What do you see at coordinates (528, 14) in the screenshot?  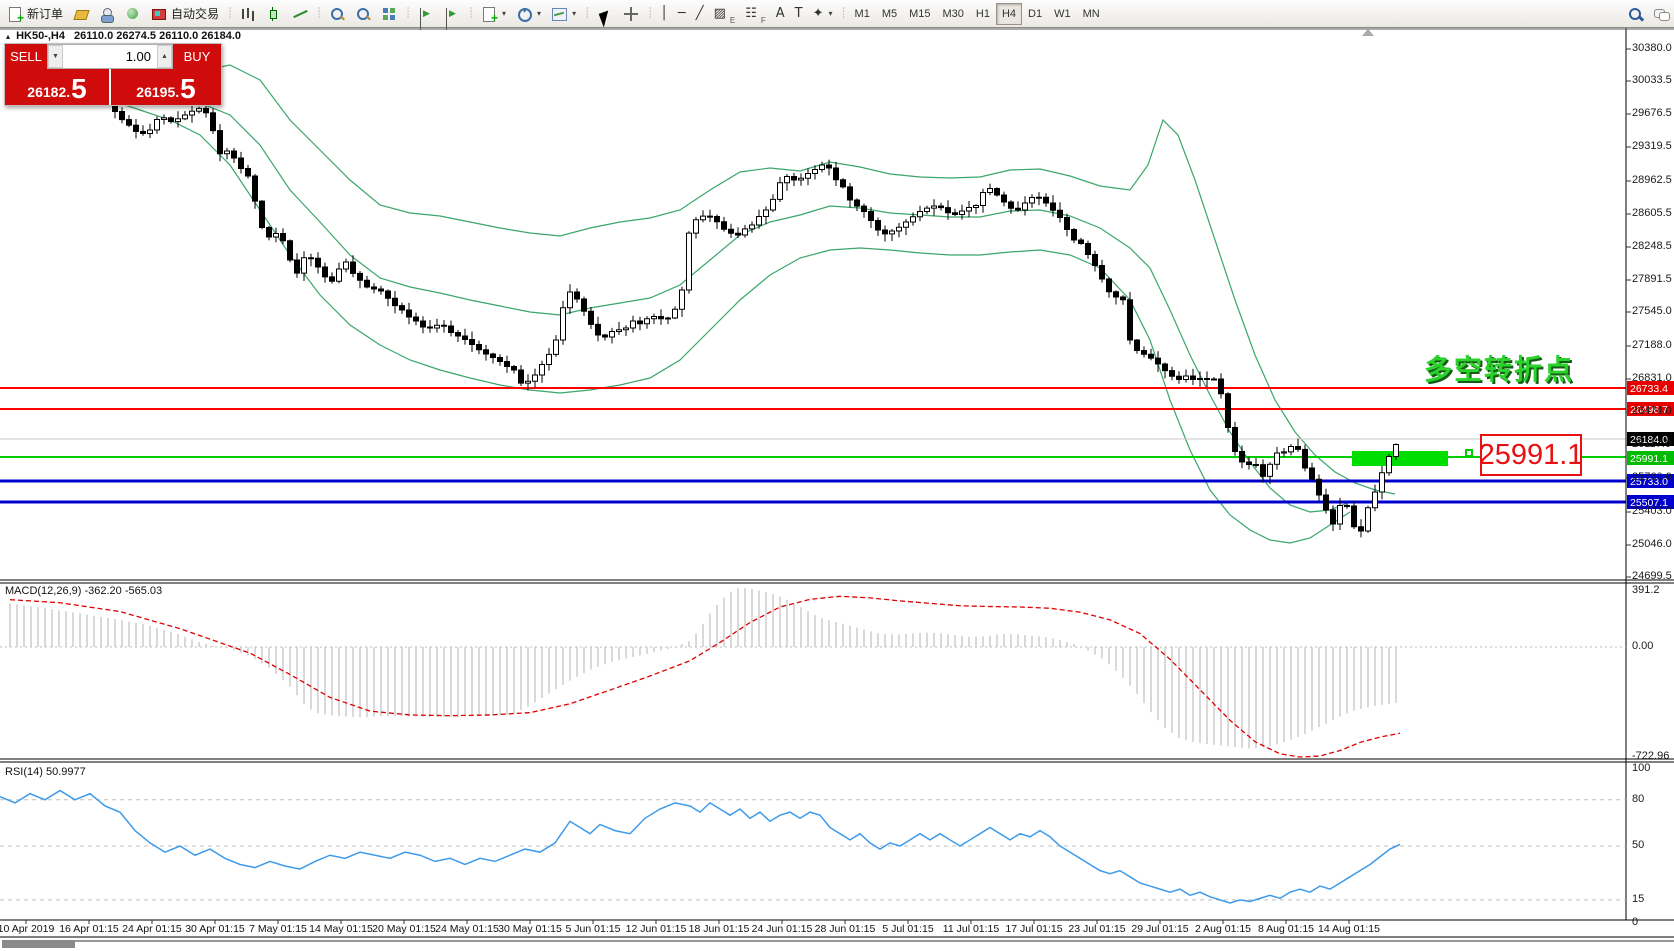 I see `periods-button: ▾` at bounding box center [528, 14].